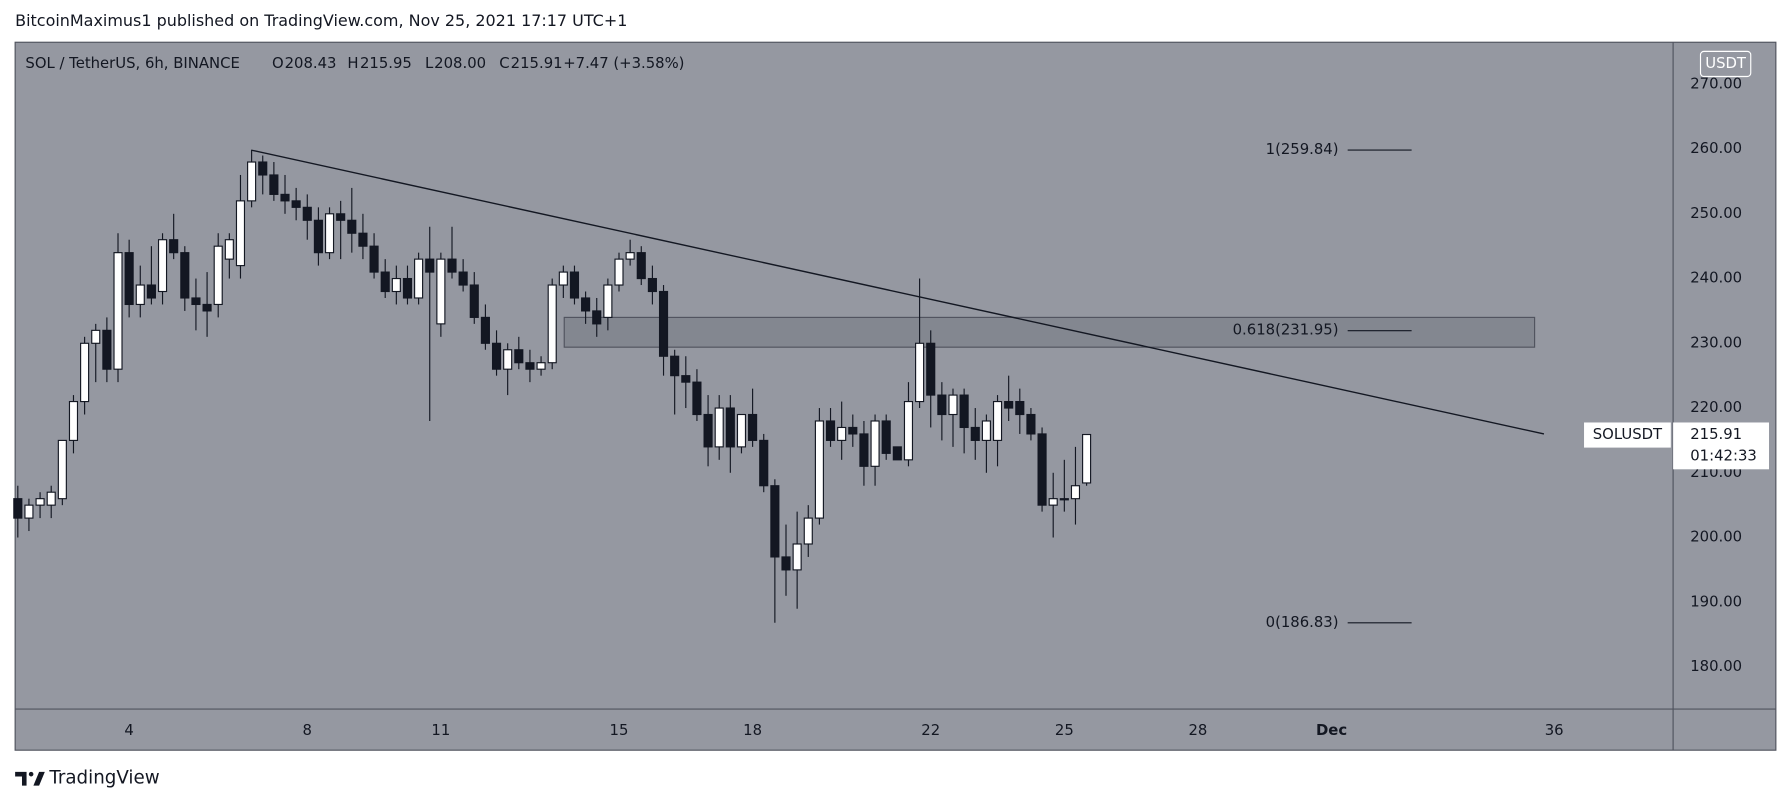 The image size is (1791, 805). I want to click on y-tick-label: 270.00, so click(1716, 83).